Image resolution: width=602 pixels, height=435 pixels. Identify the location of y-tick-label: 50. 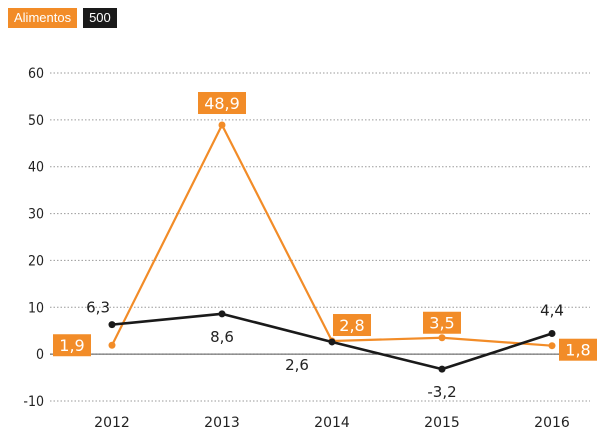
(36, 121).